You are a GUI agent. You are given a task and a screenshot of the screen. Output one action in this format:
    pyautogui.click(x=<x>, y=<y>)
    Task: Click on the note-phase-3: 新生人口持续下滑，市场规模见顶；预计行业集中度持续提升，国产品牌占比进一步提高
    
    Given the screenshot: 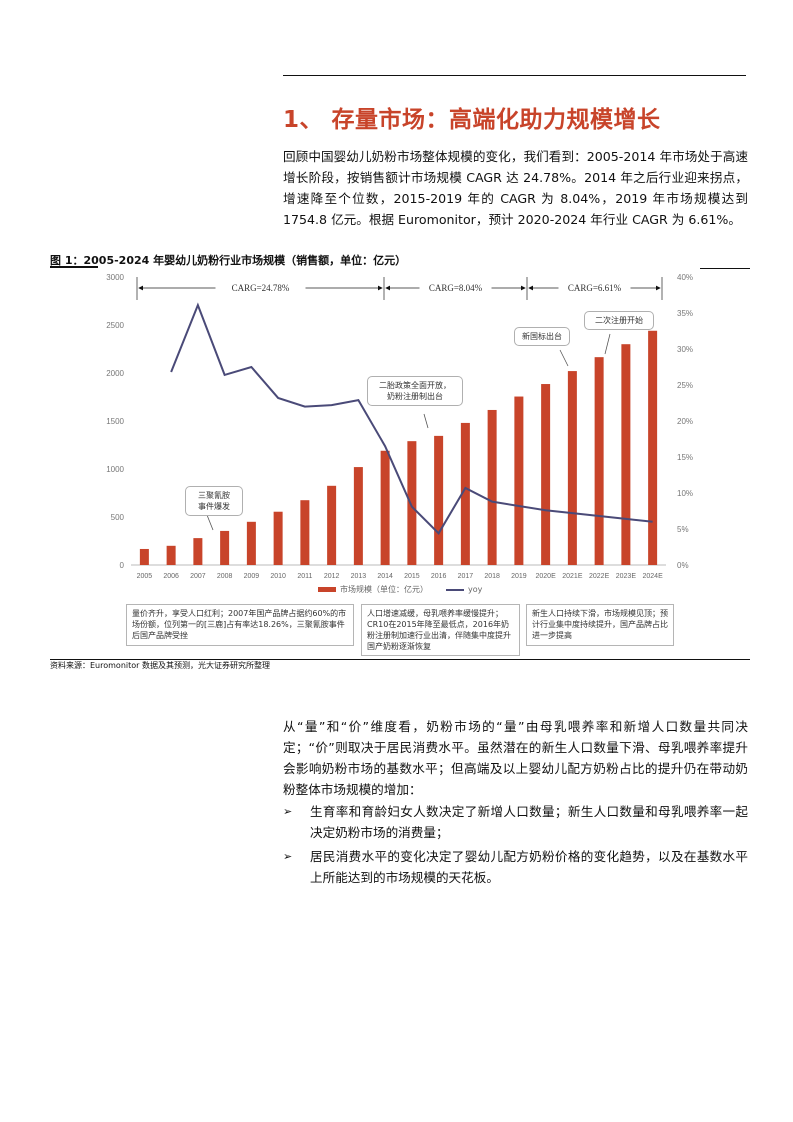 What is the action you would take?
    pyautogui.click(x=600, y=625)
    